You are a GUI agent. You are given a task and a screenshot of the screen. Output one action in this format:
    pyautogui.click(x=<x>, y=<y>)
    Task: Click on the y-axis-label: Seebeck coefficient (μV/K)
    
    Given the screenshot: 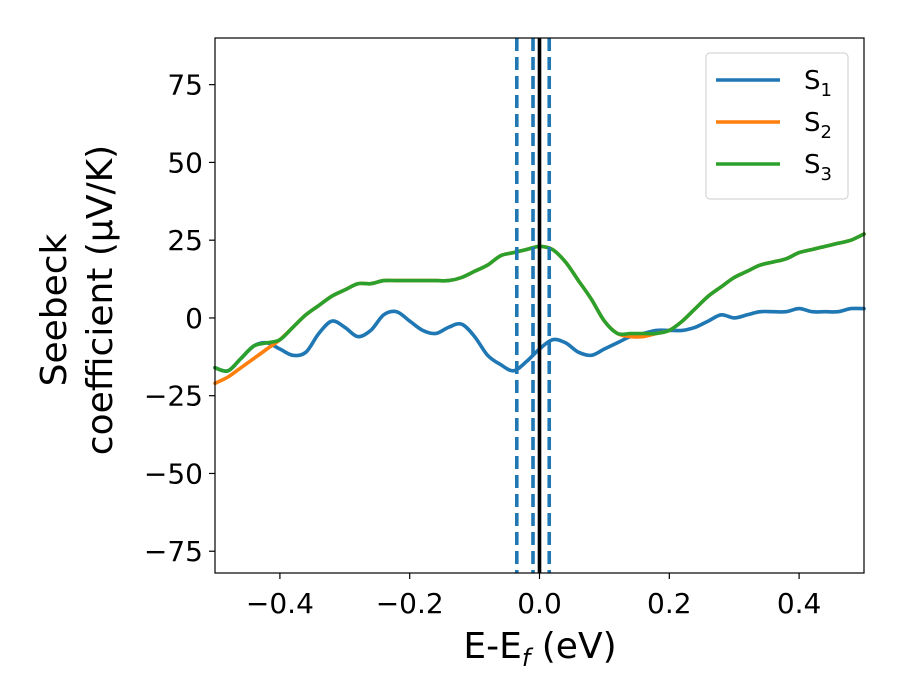 What is the action you would take?
    pyautogui.click(x=77, y=300)
    